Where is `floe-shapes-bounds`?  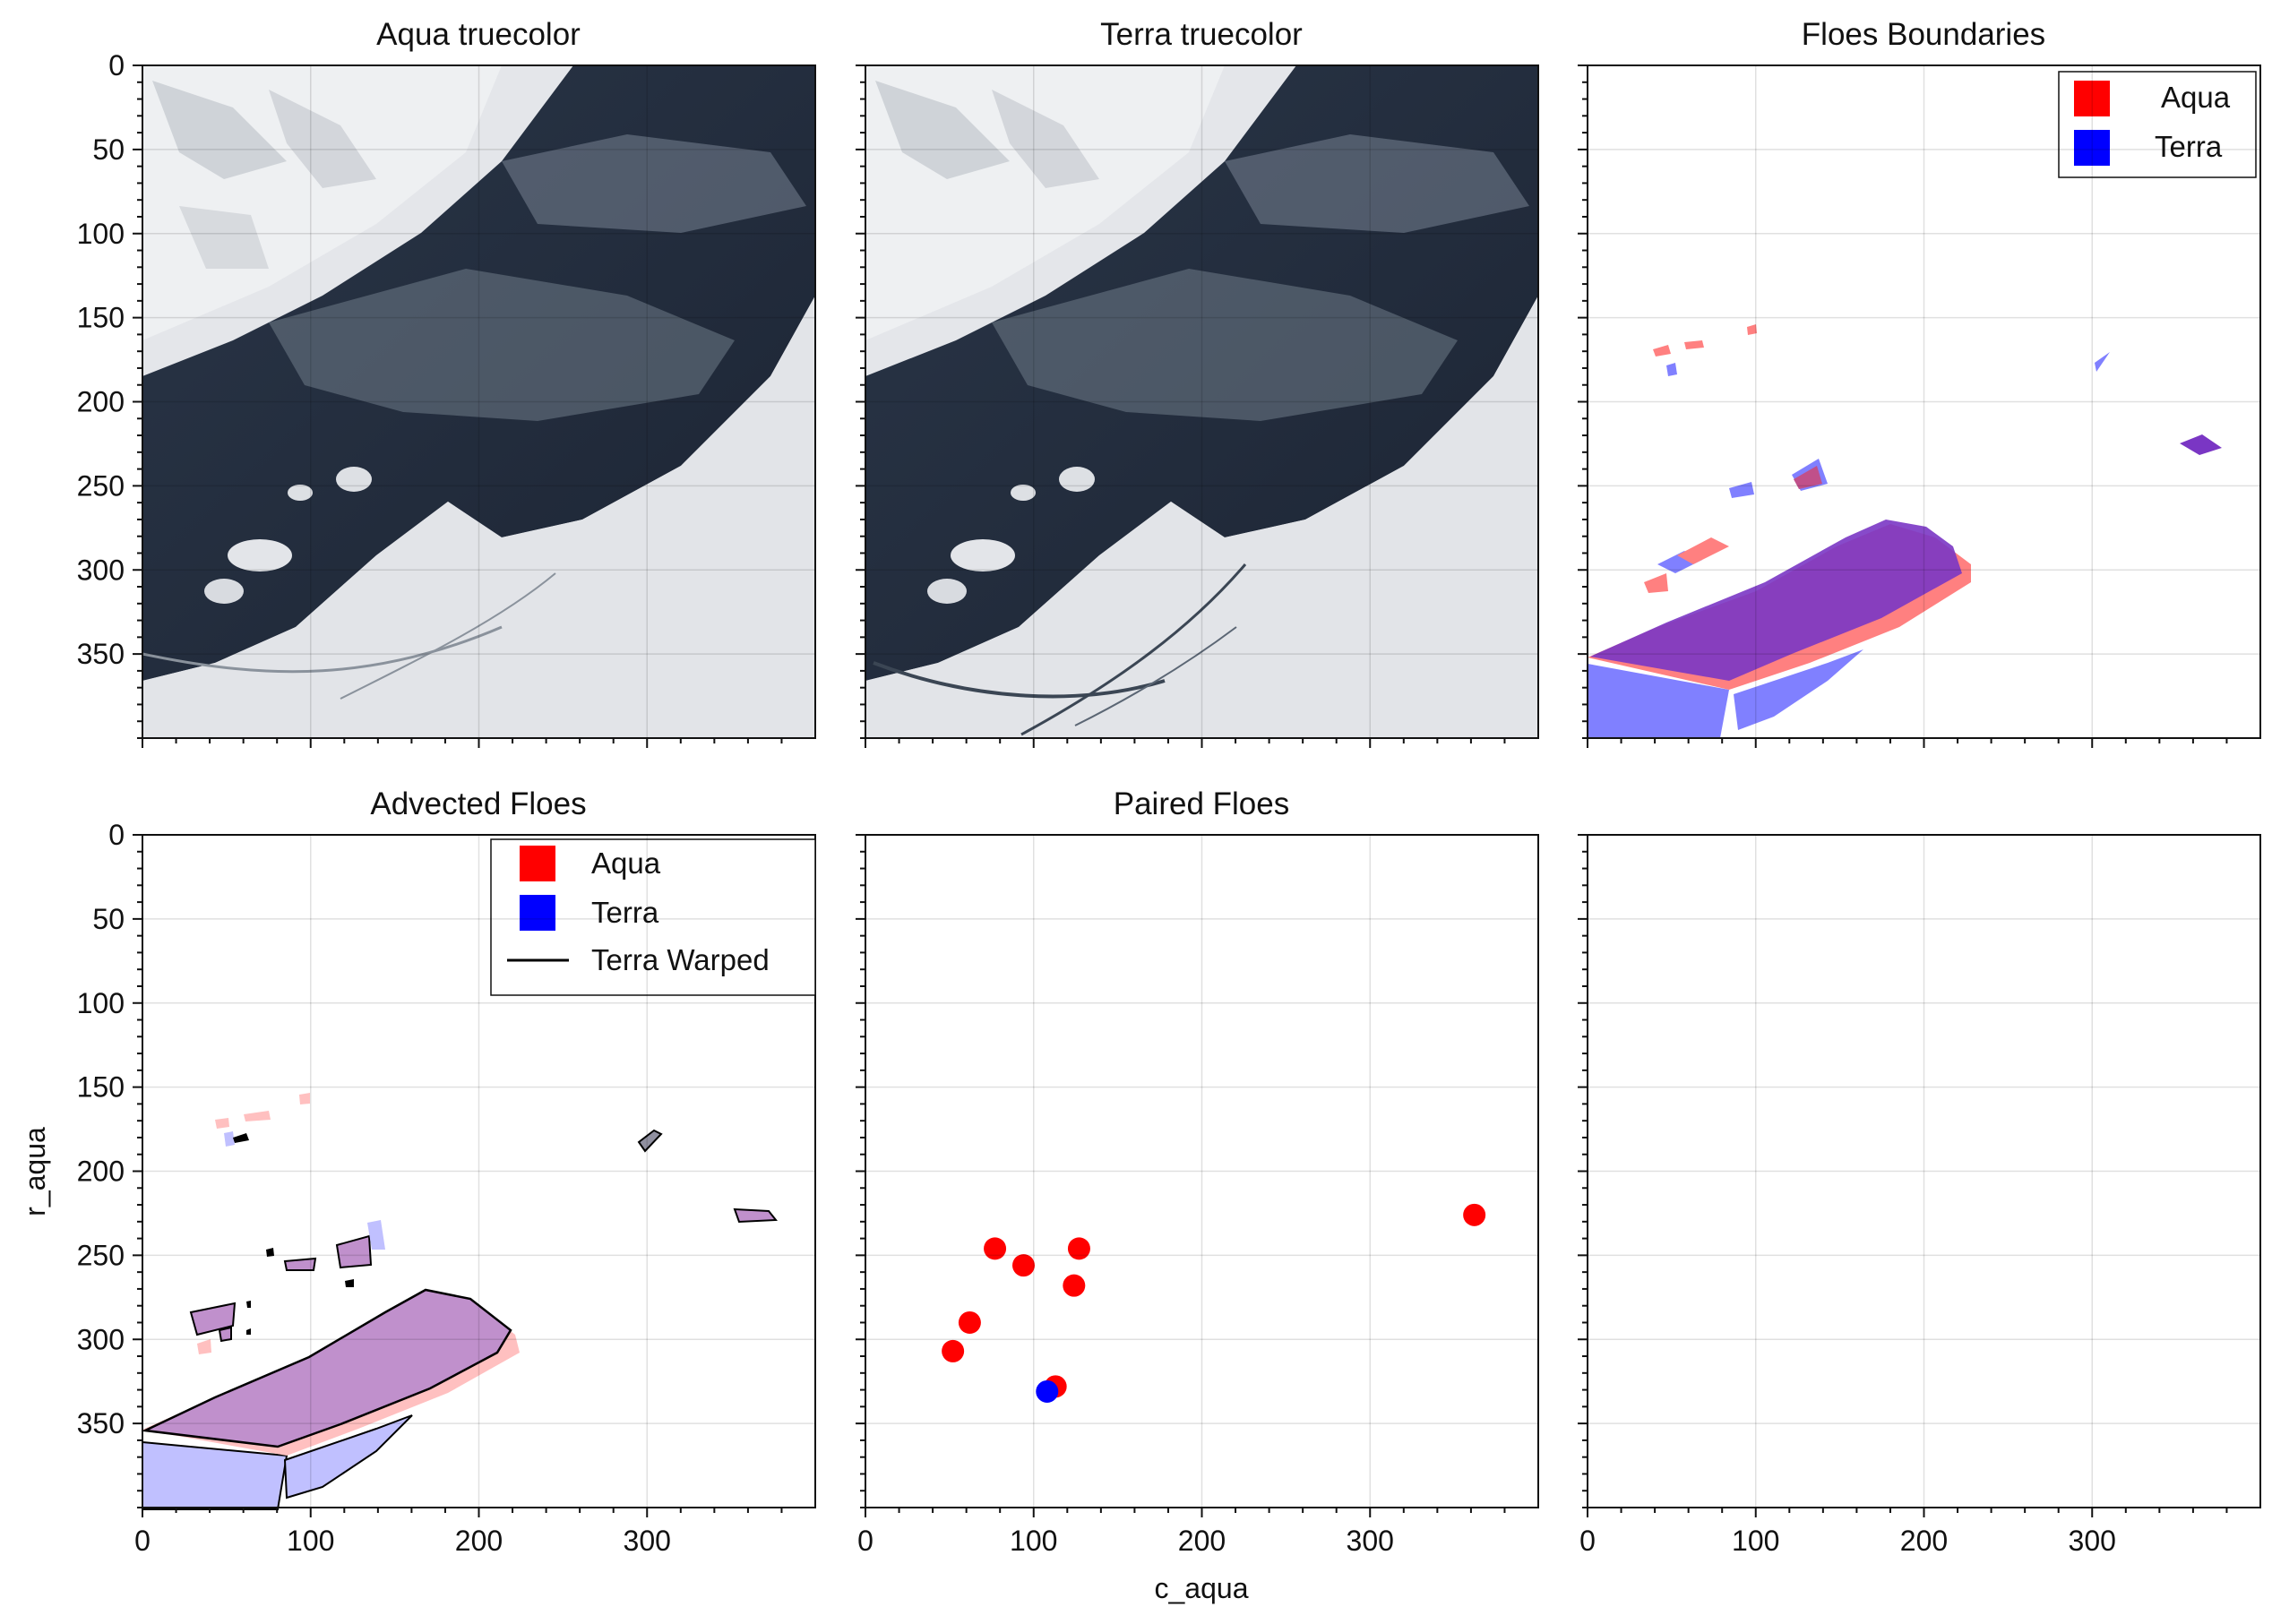
floe-shapes-bounds is located at coordinates (1905, 531).